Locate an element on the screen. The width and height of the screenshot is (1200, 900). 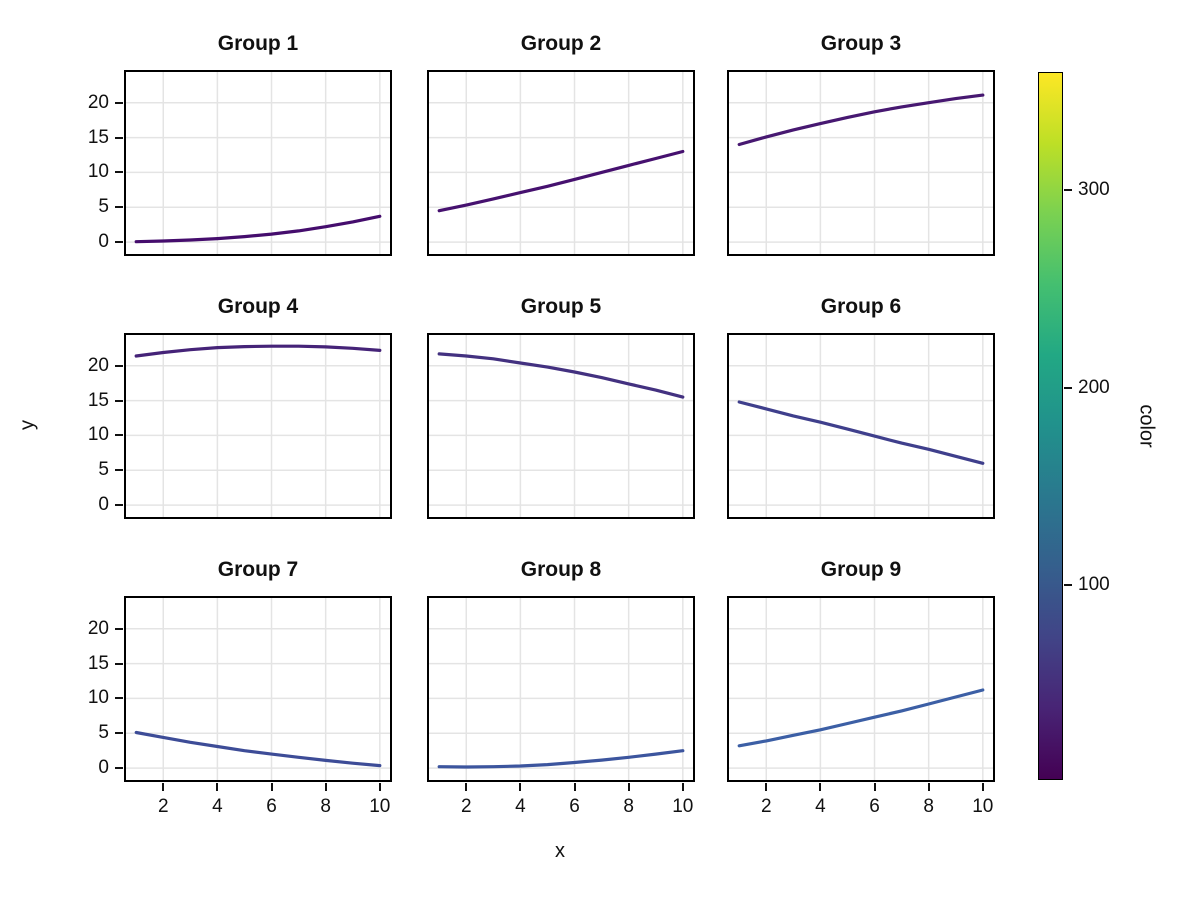
colorbar-gradient is located at coordinates (1050, 426).